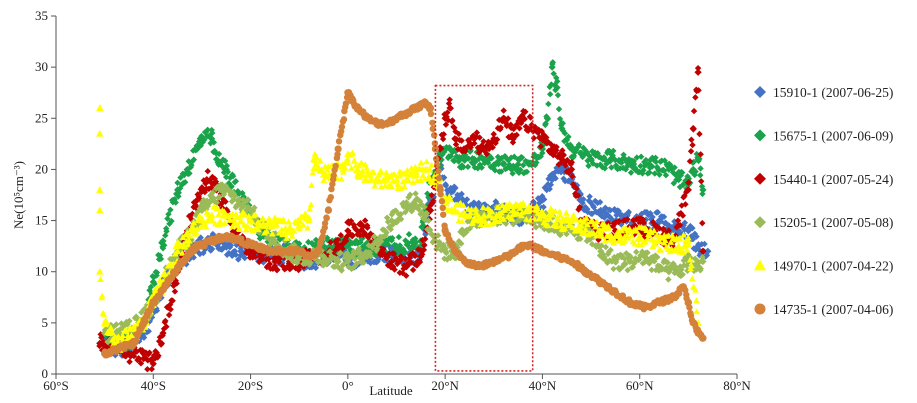 The image size is (917, 403). I want to click on x-tick-label: 40°N, so click(543, 385).